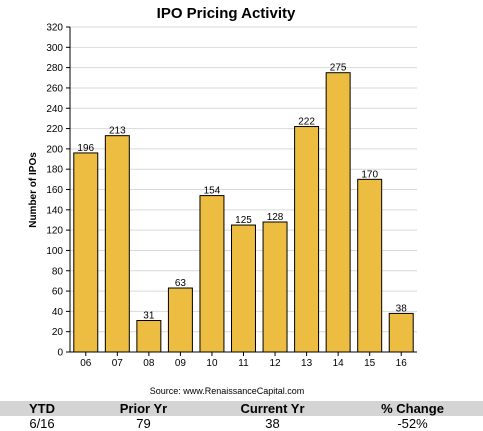  Describe the element at coordinates (149, 316) in the screenshot. I see `bar-value-label: 31` at that location.